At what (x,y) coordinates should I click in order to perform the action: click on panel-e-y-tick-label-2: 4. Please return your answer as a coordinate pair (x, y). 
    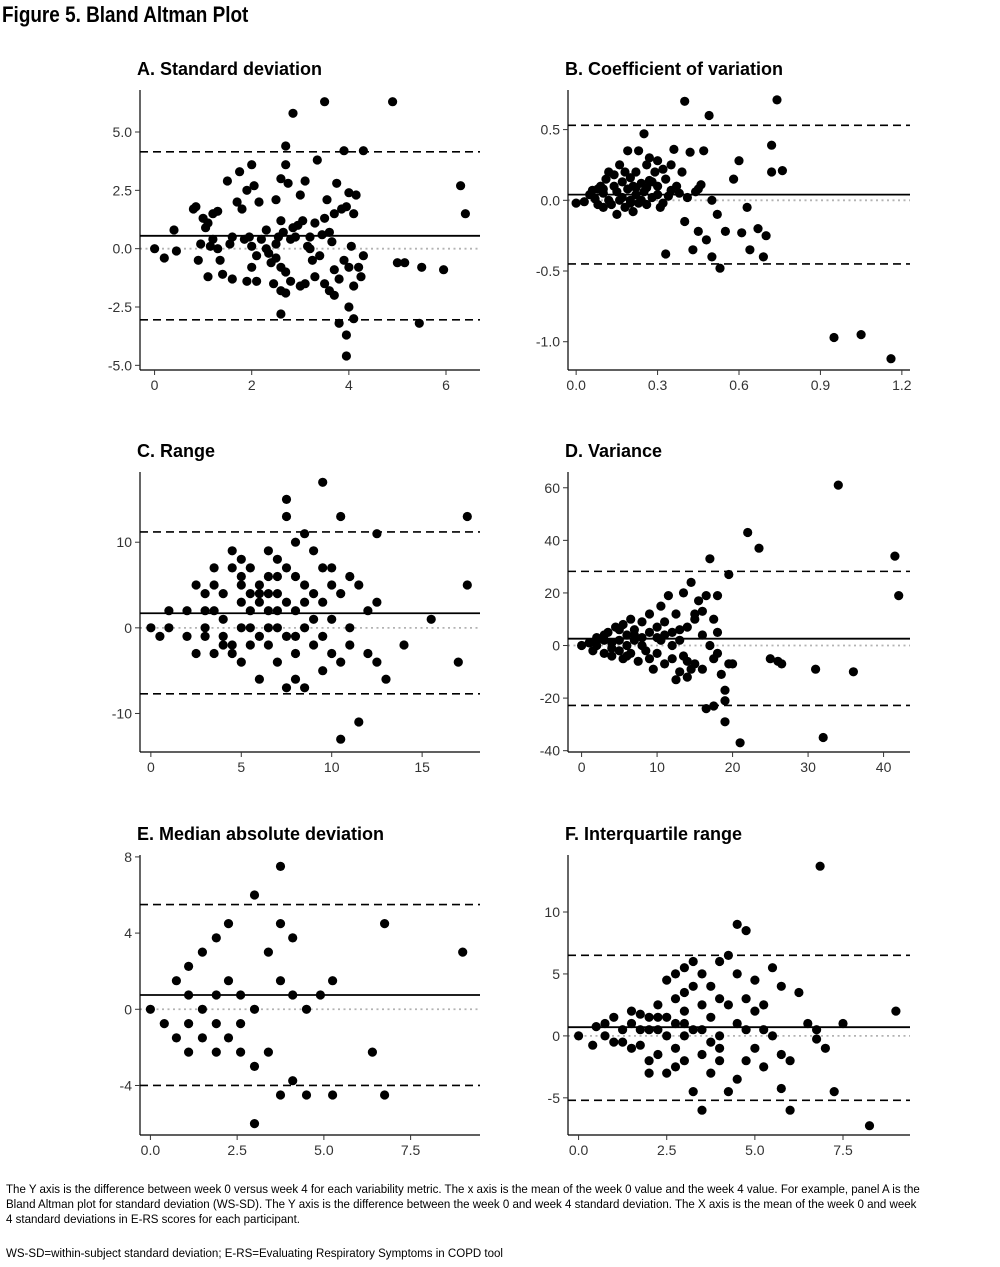
    Looking at the image, I should click on (128, 933).